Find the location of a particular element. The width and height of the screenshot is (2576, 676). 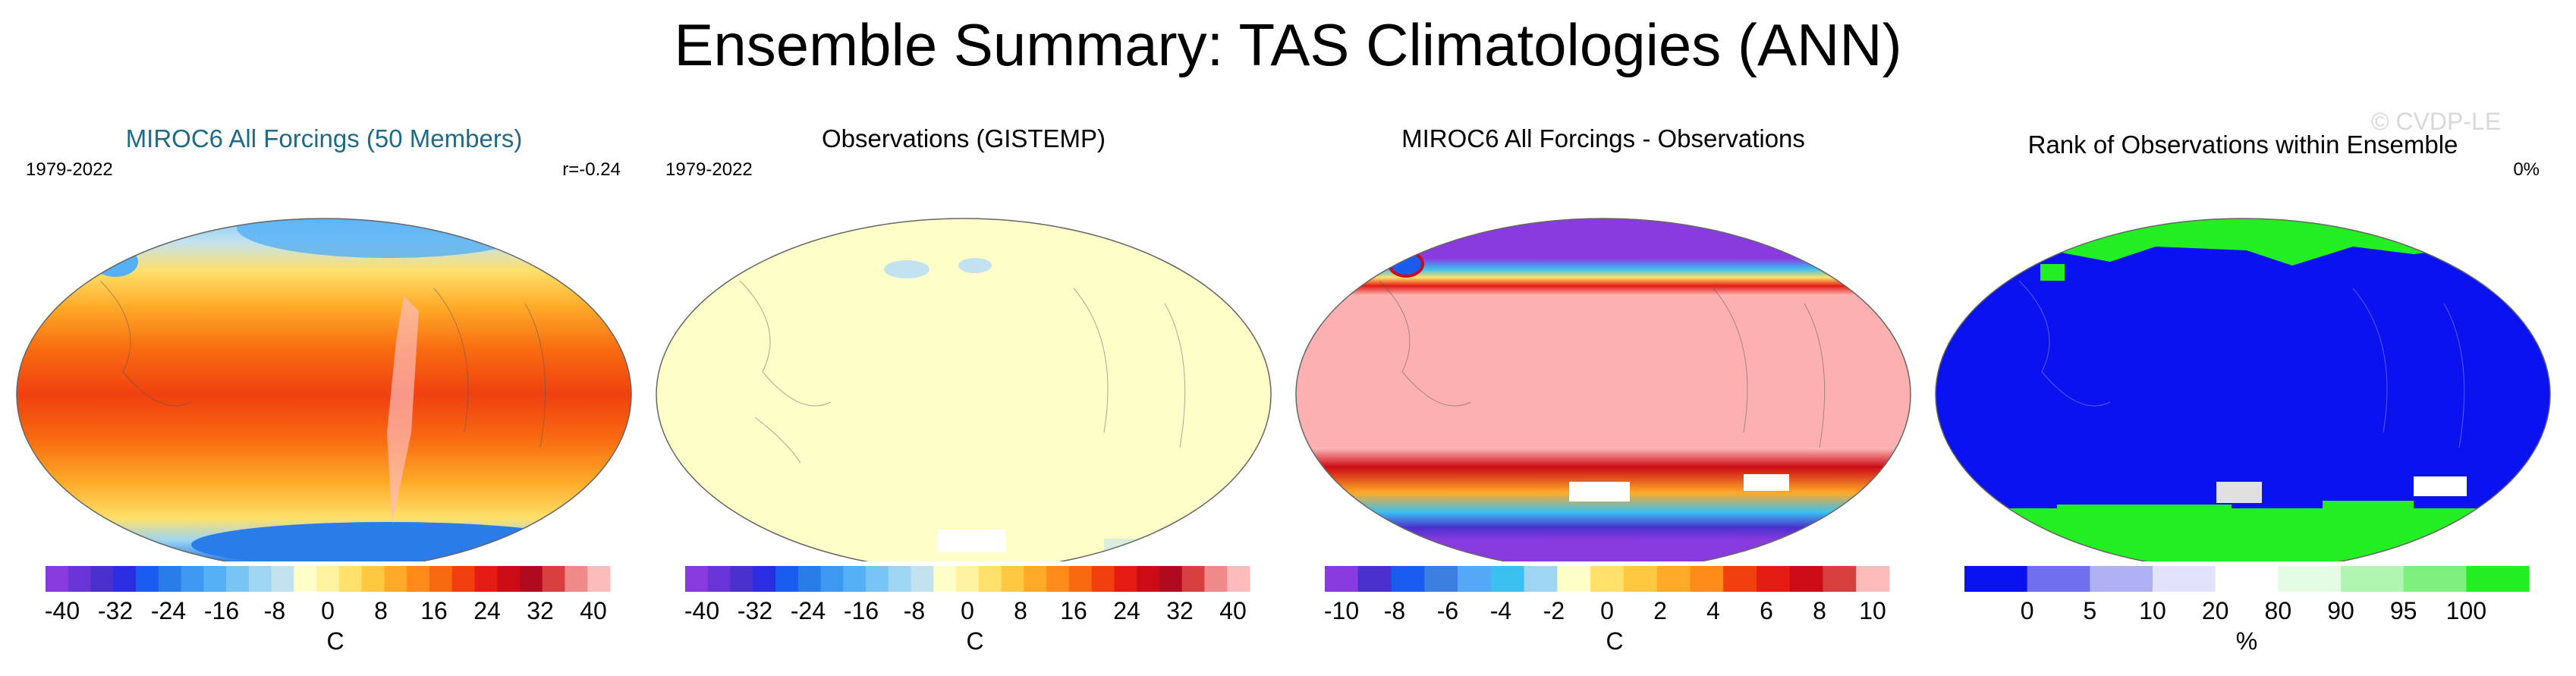

colorbar-observations: -40 -32 -24 -16 -8 0 8 16 24 32 40 C is located at coordinates (967, 610).